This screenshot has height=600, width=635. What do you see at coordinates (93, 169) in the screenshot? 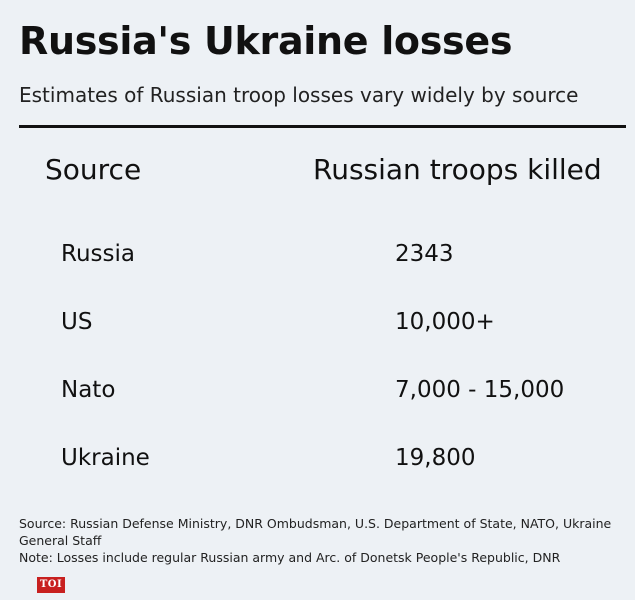
I see `column-header-source: Source` at bounding box center [93, 169].